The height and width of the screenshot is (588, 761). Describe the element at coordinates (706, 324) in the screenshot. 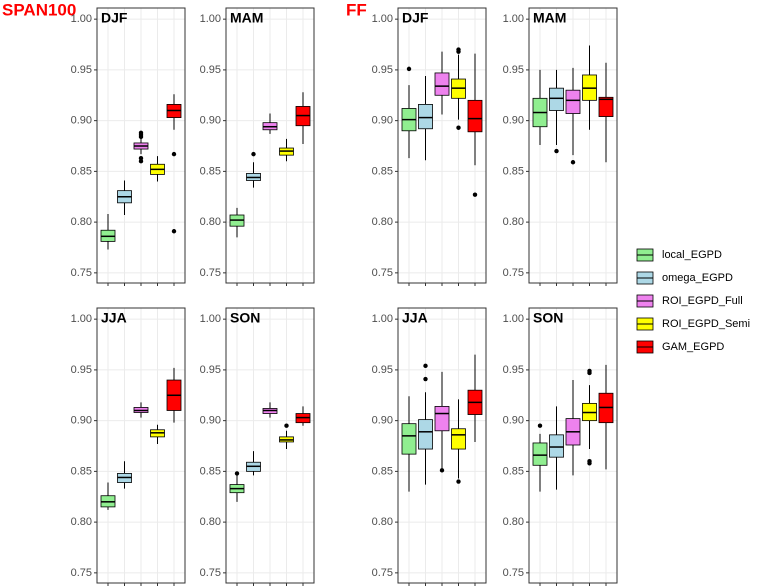

I see `legend-label: ROI_EGPD_Semi` at that location.